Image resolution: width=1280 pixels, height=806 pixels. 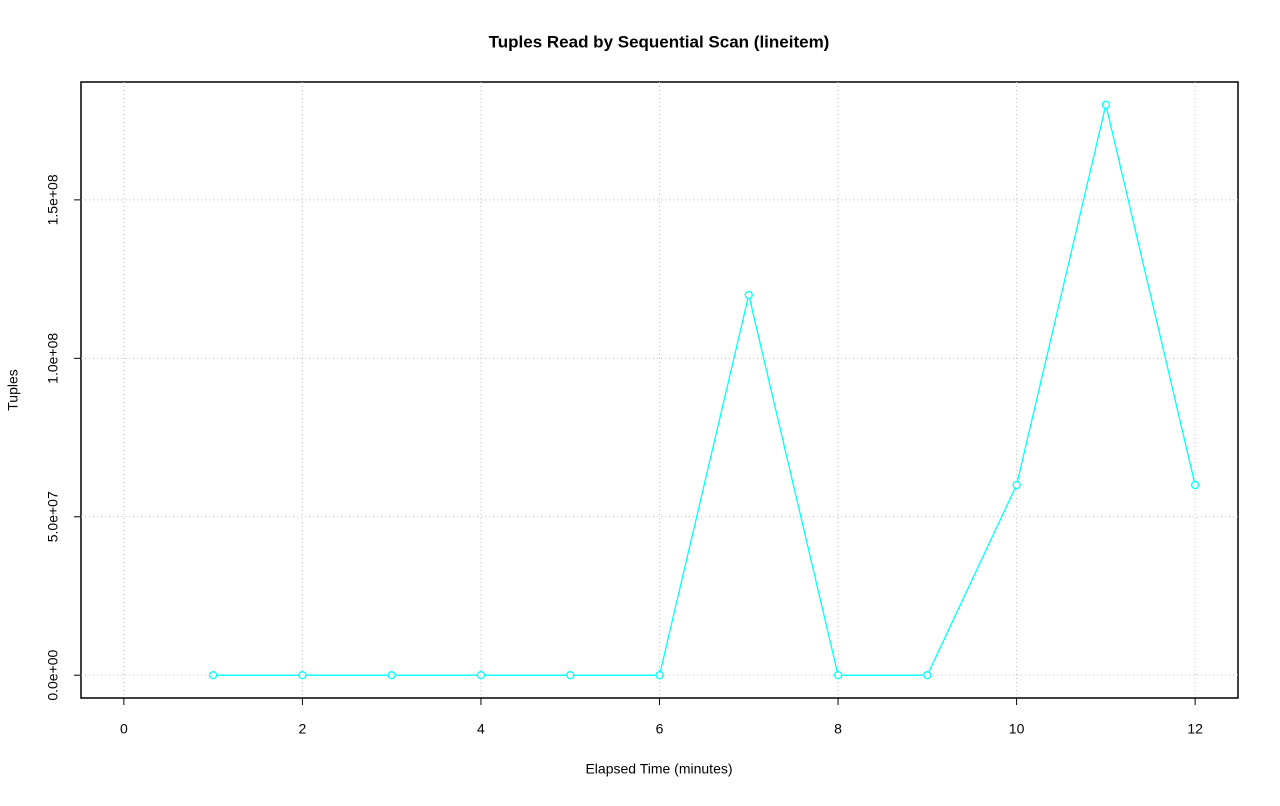 I want to click on x-axis-label: Elapsed Time (minutes), so click(x=658, y=769).